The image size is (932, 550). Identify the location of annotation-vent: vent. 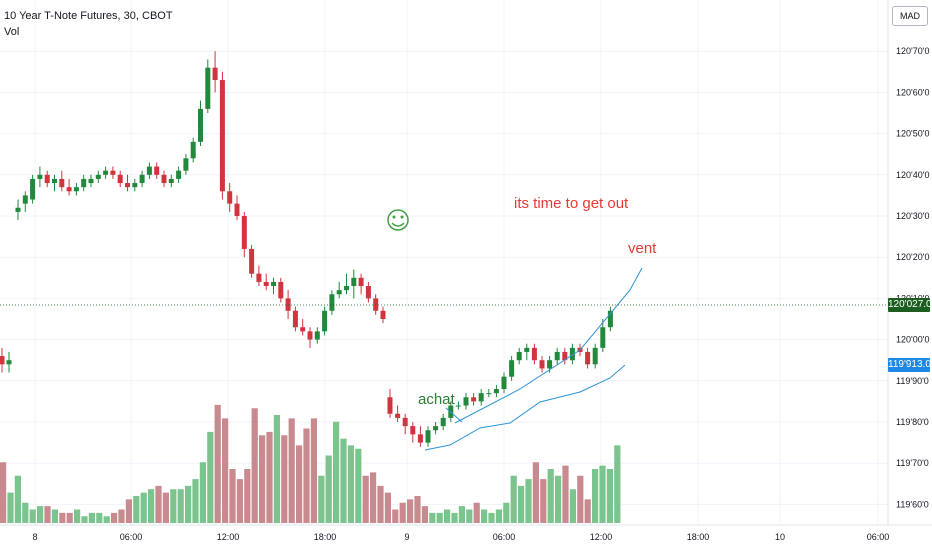
(642, 248).